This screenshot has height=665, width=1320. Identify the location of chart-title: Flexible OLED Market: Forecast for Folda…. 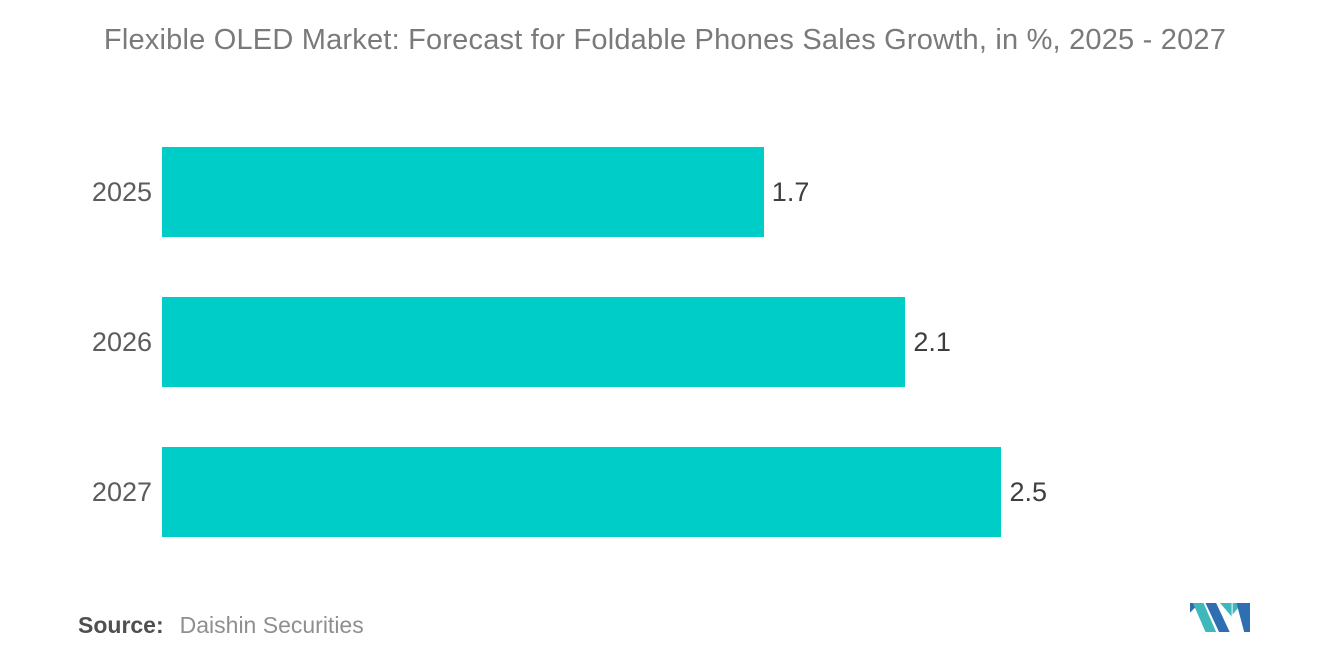
(665, 40).